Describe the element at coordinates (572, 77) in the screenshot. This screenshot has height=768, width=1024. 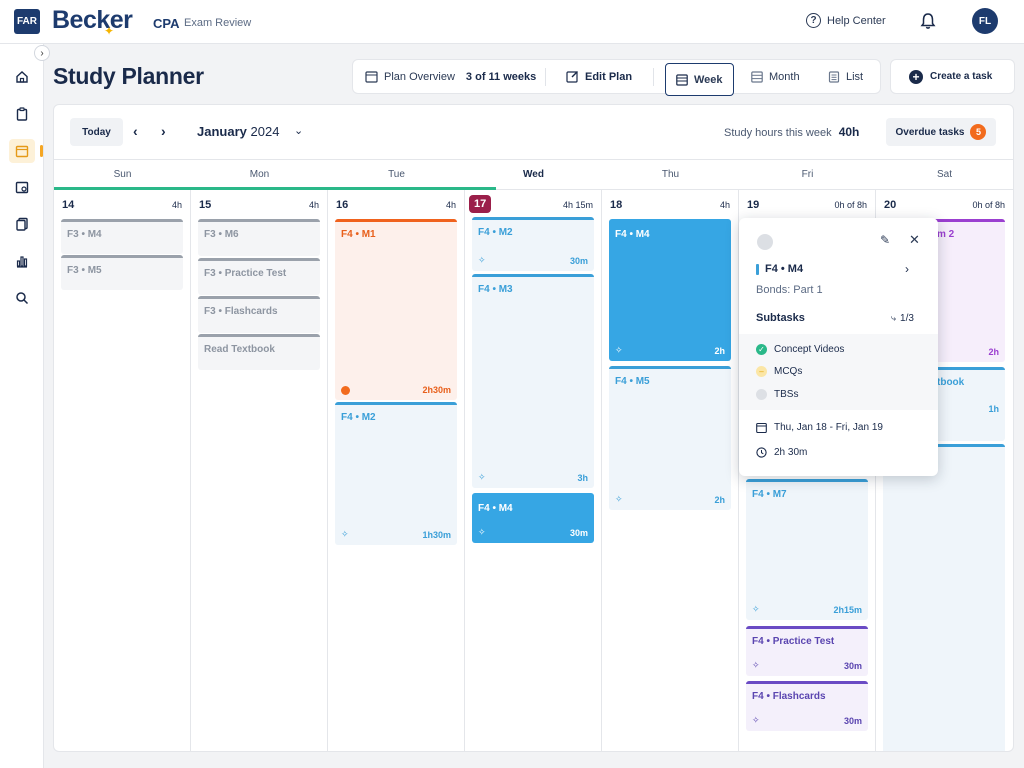
I see `edit-icon` at that location.